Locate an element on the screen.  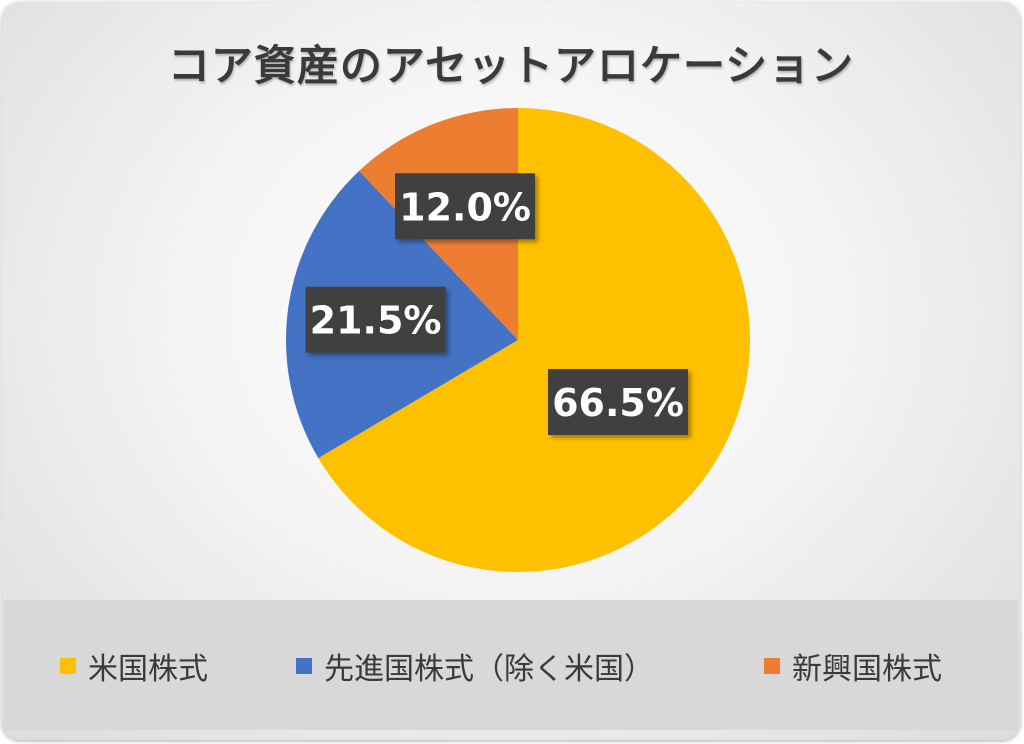
data-label-us: 66.5% is located at coordinates (618, 402).